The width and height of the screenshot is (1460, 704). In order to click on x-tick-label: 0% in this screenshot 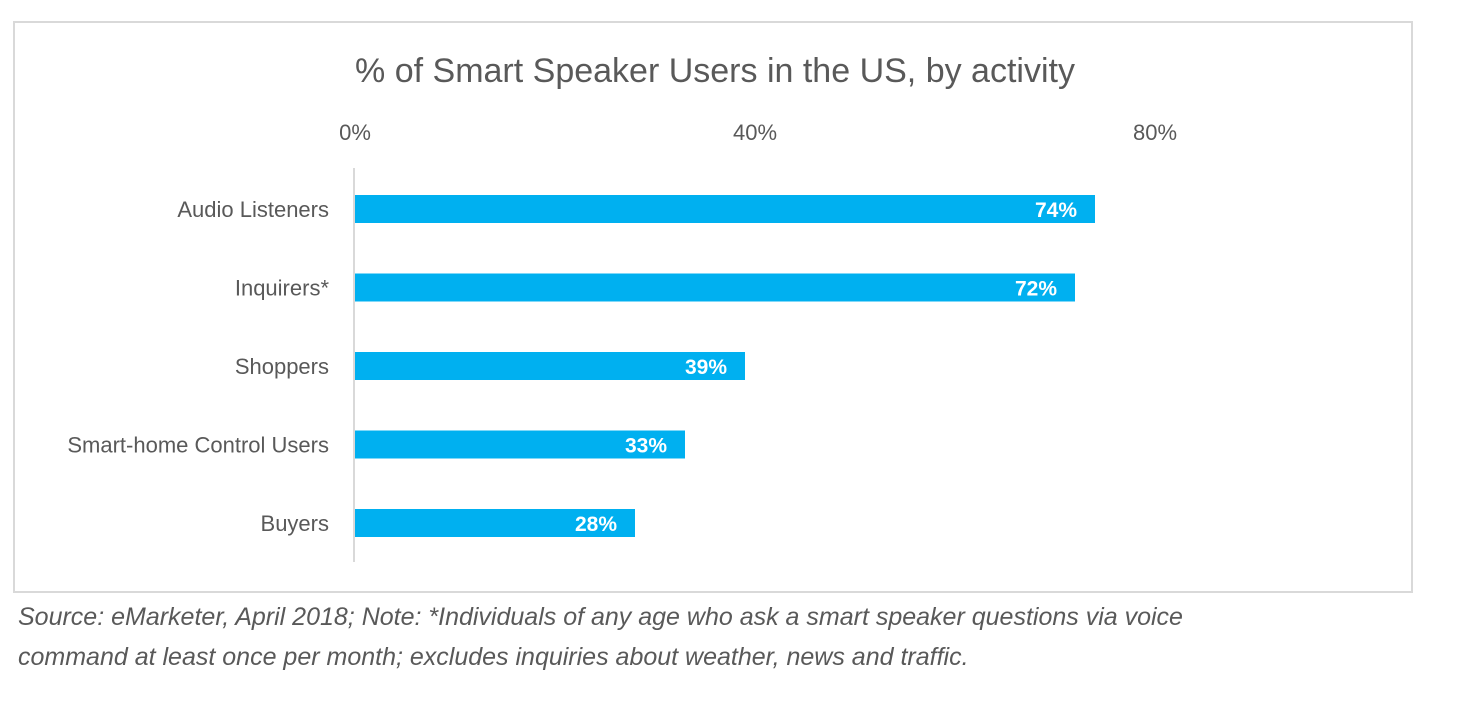, I will do `click(355, 132)`.